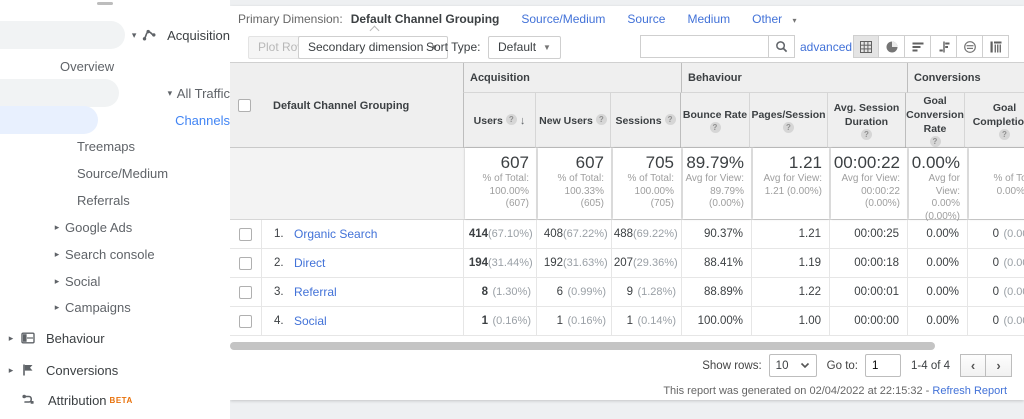  Describe the element at coordinates (715, 120) in the screenshot. I see `column-header-bounce-rate: Bounce Rate?` at that location.